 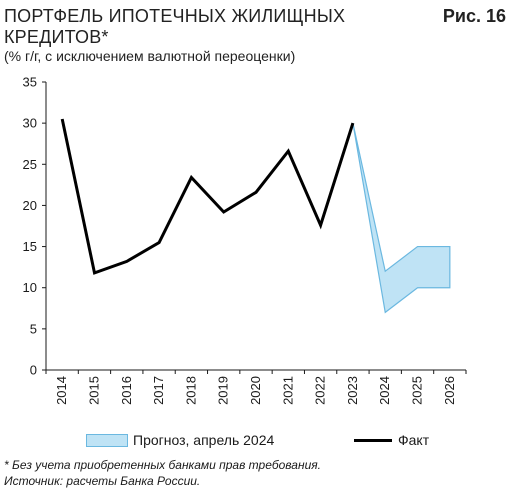 What do you see at coordinates (107, 440) in the screenshot?
I see `legend-swatch-forecast` at bounding box center [107, 440].